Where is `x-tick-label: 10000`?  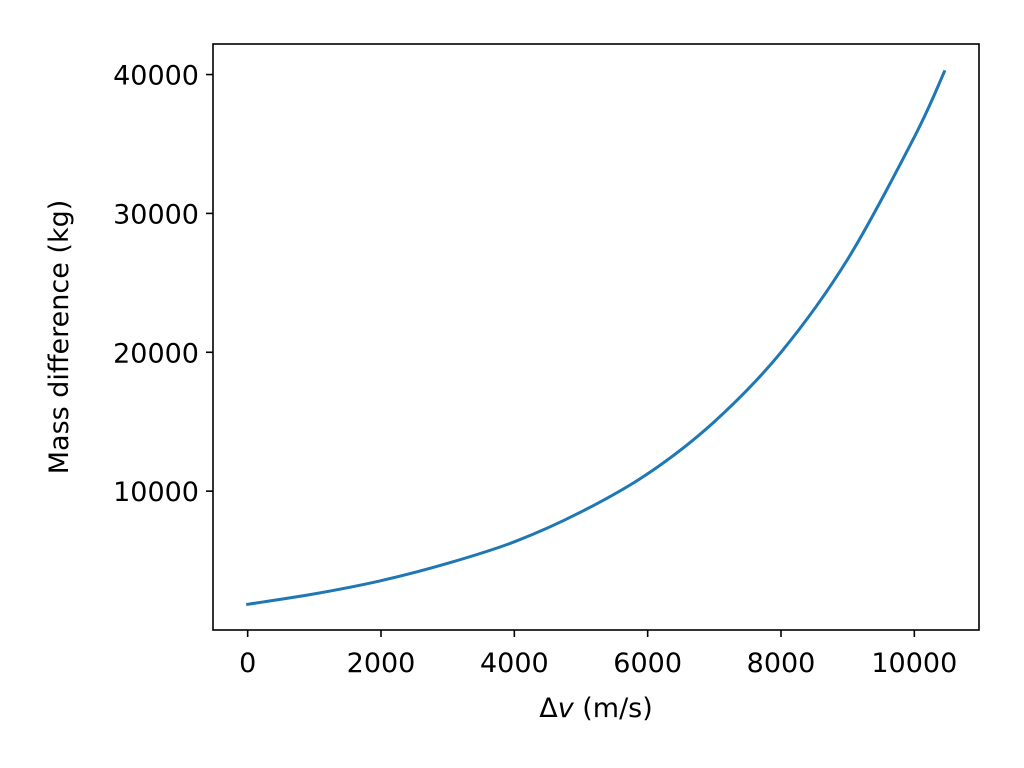 x-tick-label: 10000 is located at coordinates (914, 663).